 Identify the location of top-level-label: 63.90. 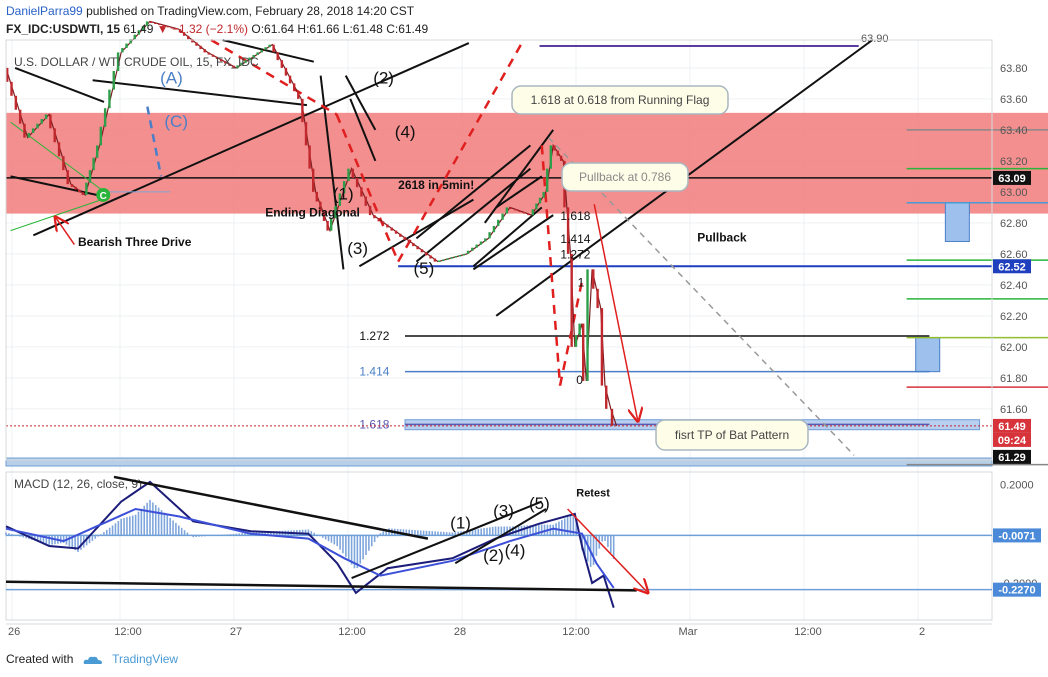
(875, 39).